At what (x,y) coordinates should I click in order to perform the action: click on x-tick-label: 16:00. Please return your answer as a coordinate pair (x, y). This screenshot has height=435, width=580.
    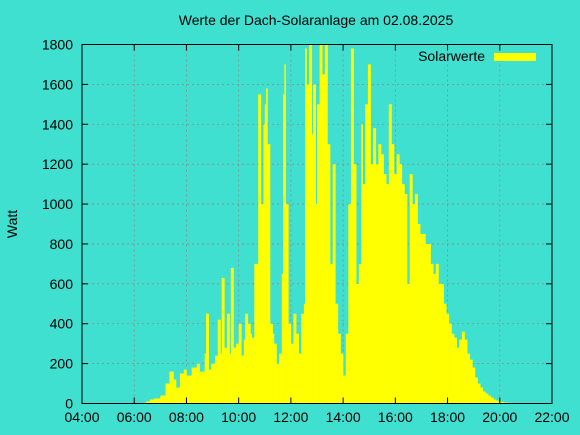
    Looking at the image, I should click on (395, 417).